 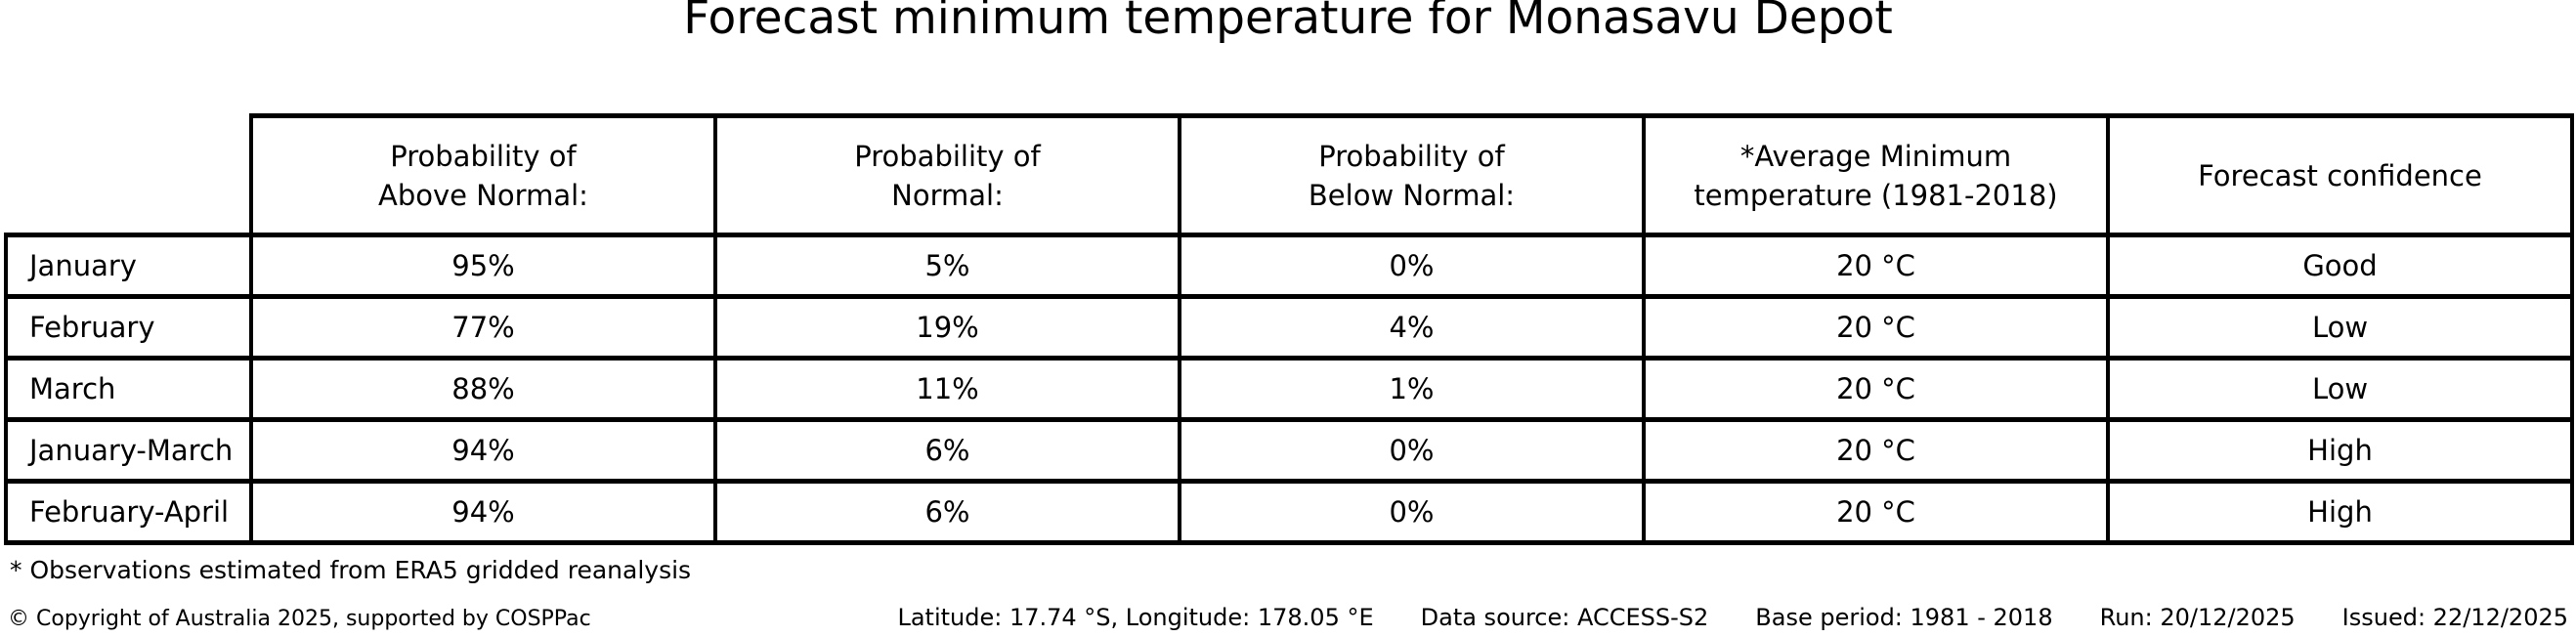 What do you see at coordinates (947, 266) in the screenshot?
I see `cell-normal: 5%` at bounding box center [947, 266].